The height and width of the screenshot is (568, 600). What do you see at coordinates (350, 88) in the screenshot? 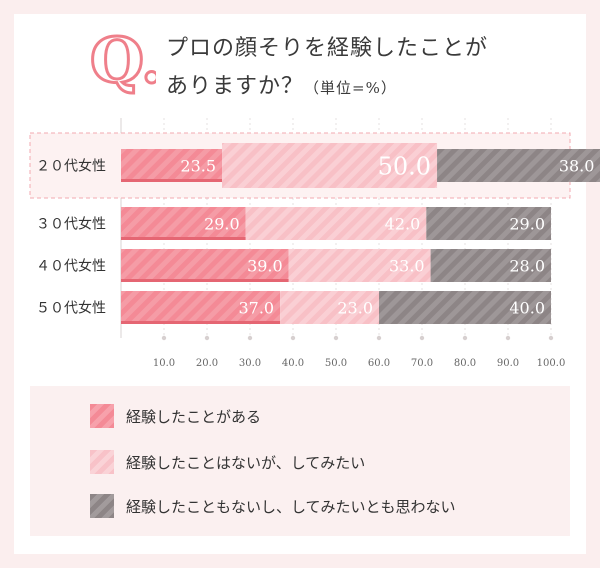
I see `unit-label: （単位=%）` at bounding box center [350, 88].